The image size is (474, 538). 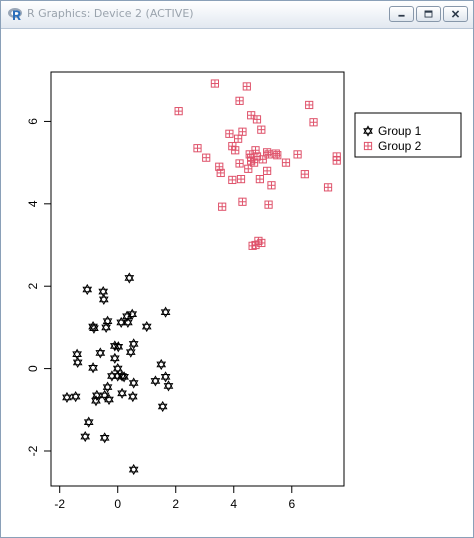 I want to click on y-tick-label: 6, so click(x=33, y=121).